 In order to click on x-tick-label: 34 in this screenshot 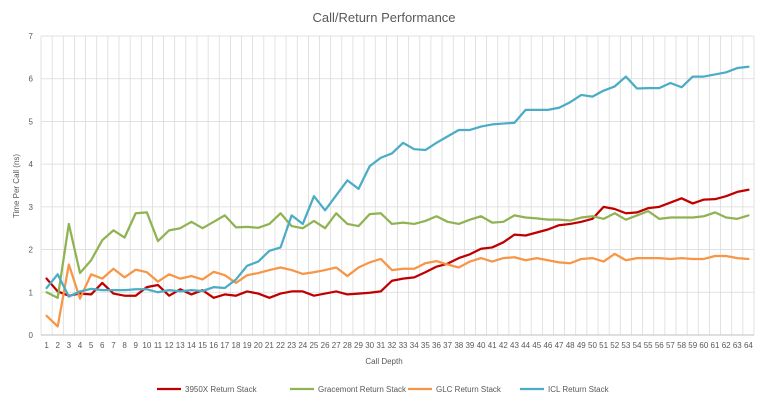, I will do `click(414, 345)`.